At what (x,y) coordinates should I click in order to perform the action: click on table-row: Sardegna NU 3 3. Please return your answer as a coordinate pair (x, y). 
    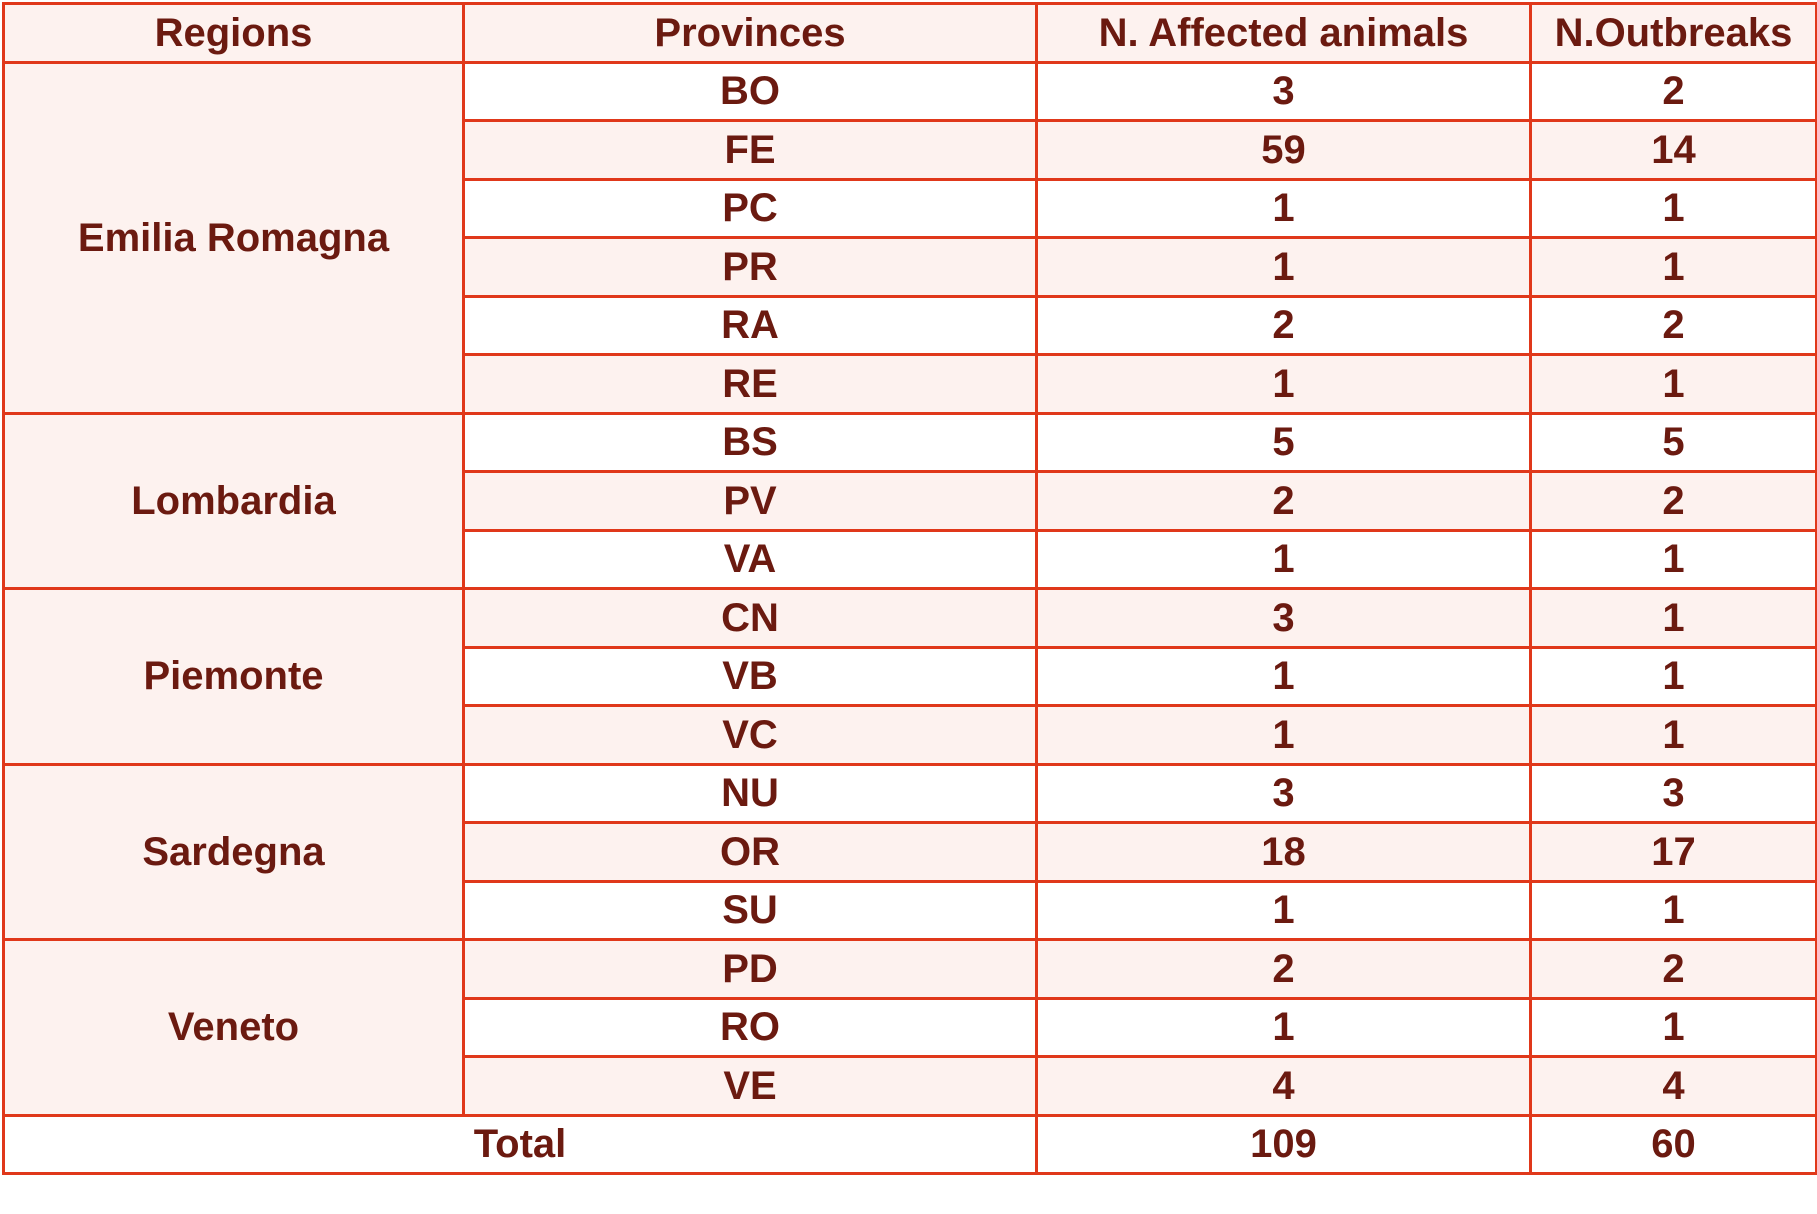
    Looking at the image, I should click on (909, 851).